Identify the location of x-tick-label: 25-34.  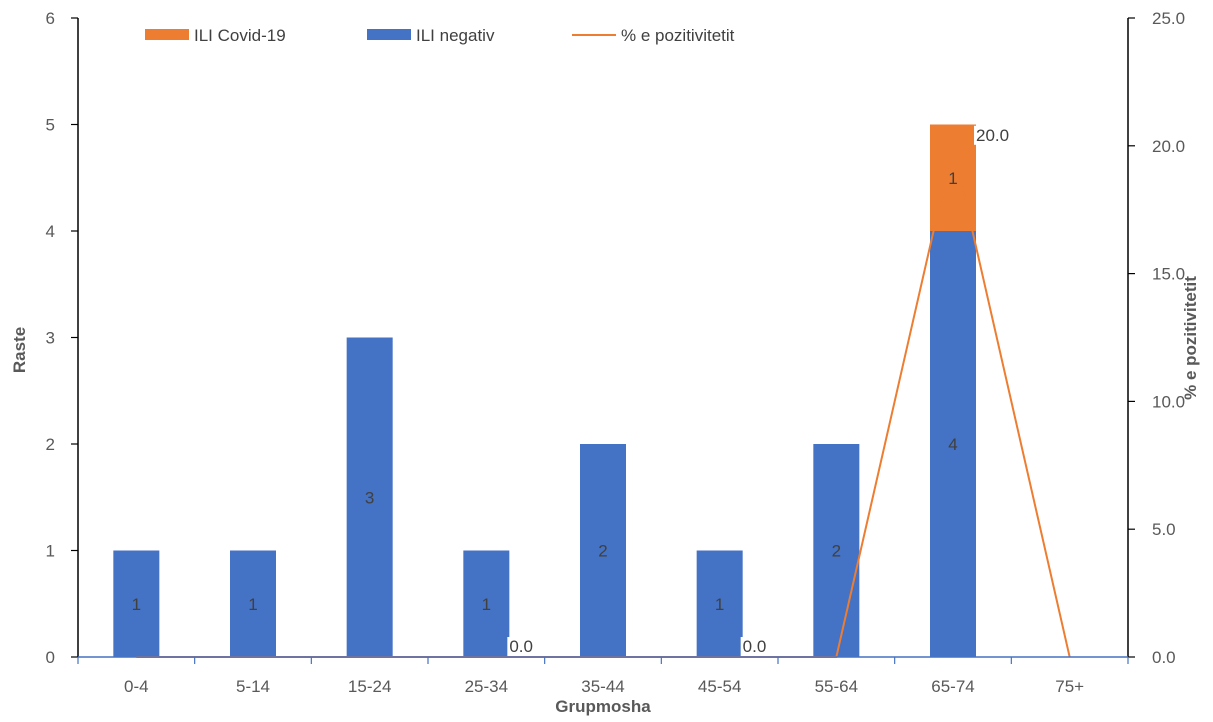
(486, 686).